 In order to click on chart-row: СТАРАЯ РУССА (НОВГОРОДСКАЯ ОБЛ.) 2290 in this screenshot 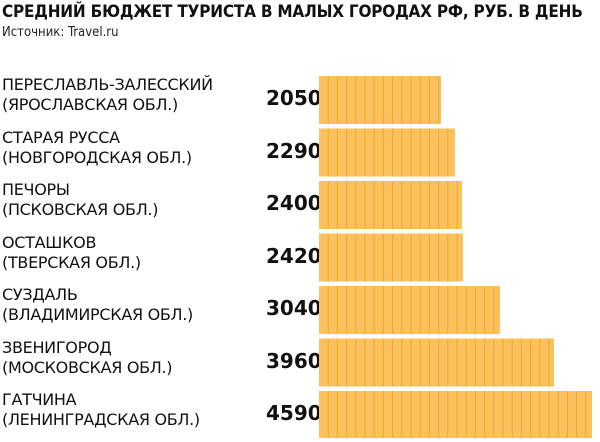, I will do `click(300, 154)`.